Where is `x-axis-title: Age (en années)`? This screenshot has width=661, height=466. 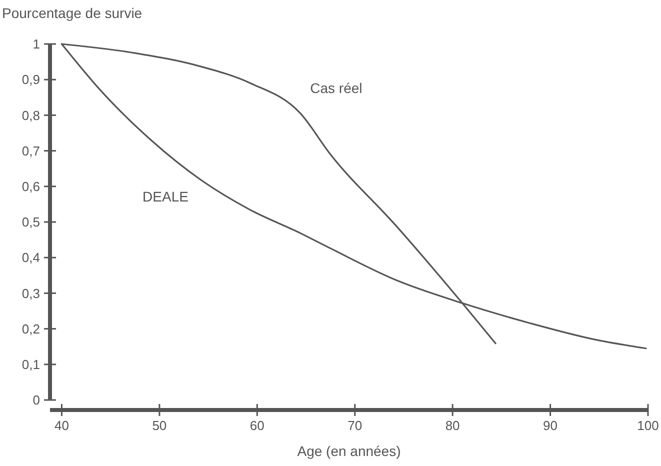 x-axis-title: Age (en années) is located at coordinates (349, 451).